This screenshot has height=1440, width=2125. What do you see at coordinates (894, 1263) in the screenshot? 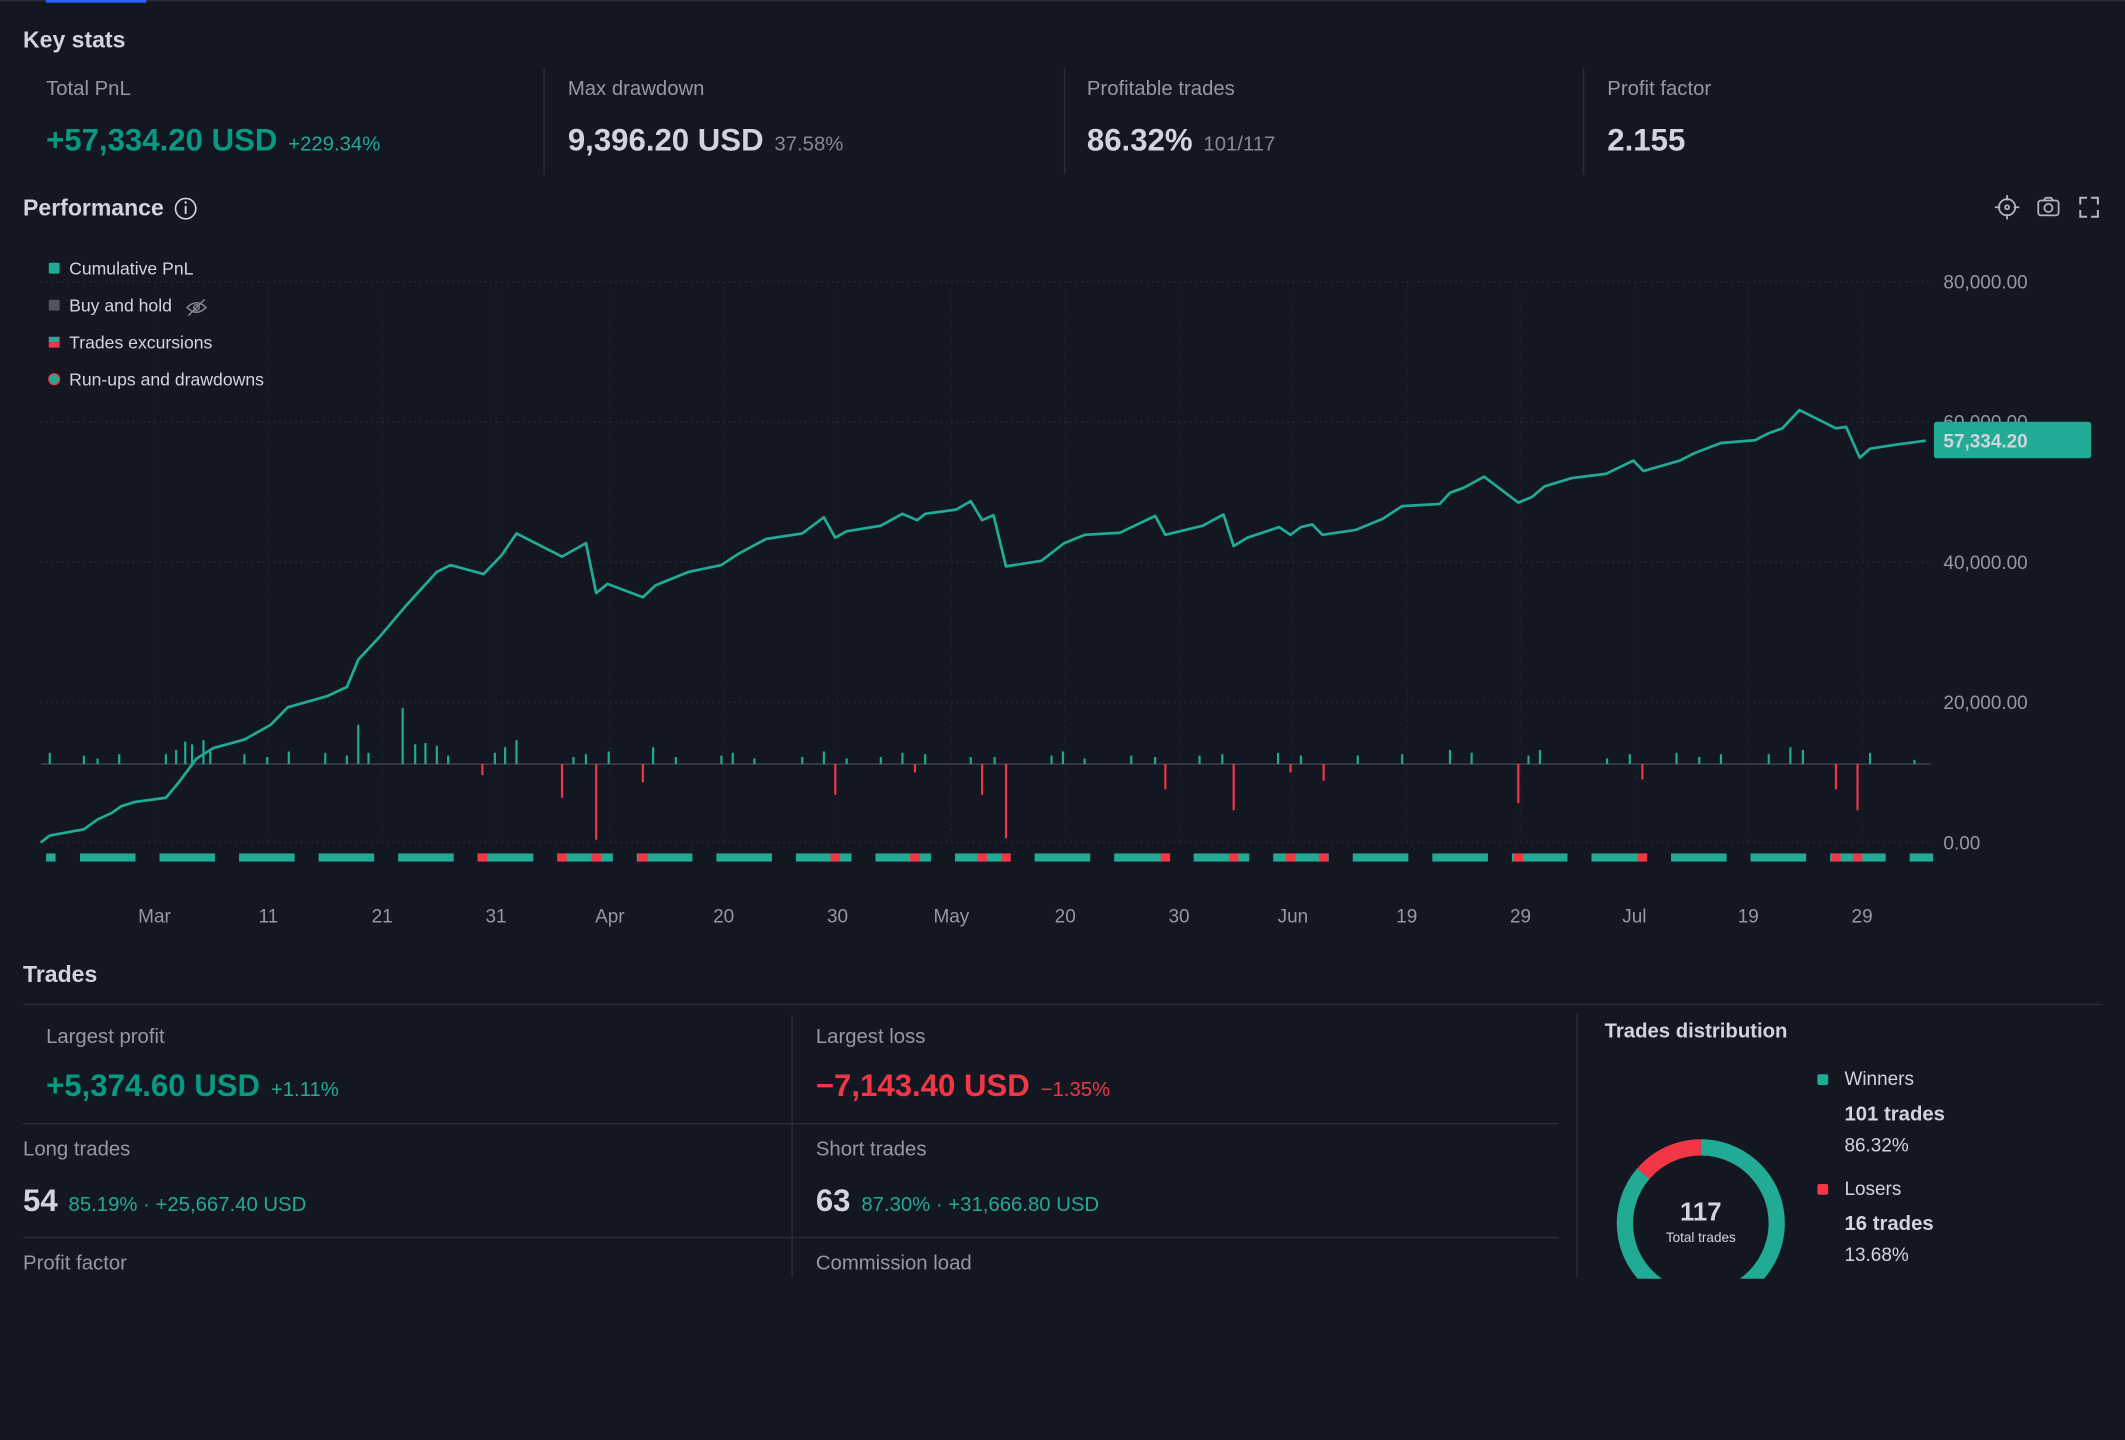
I see `trade-label: Commission load` at bounding box center [894, 1263].